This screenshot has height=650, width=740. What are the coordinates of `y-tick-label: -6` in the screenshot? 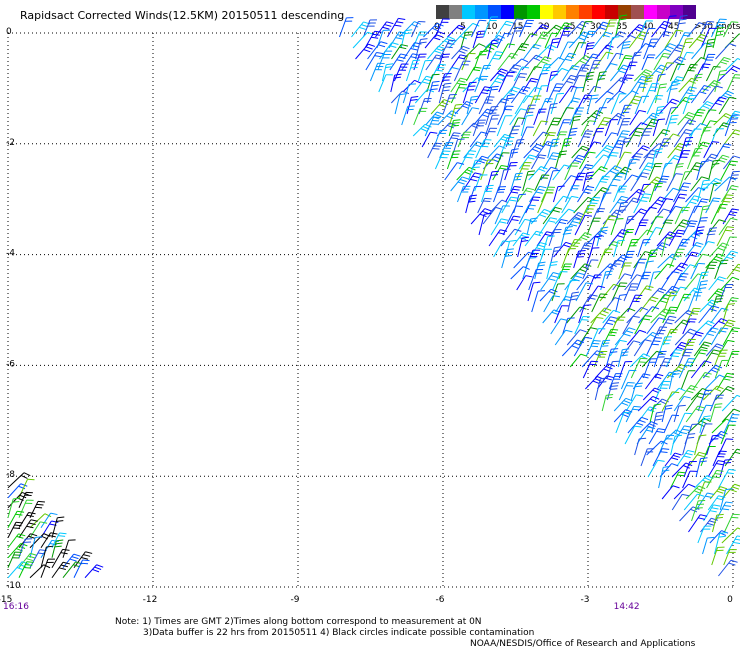 It's located at (10, 364).